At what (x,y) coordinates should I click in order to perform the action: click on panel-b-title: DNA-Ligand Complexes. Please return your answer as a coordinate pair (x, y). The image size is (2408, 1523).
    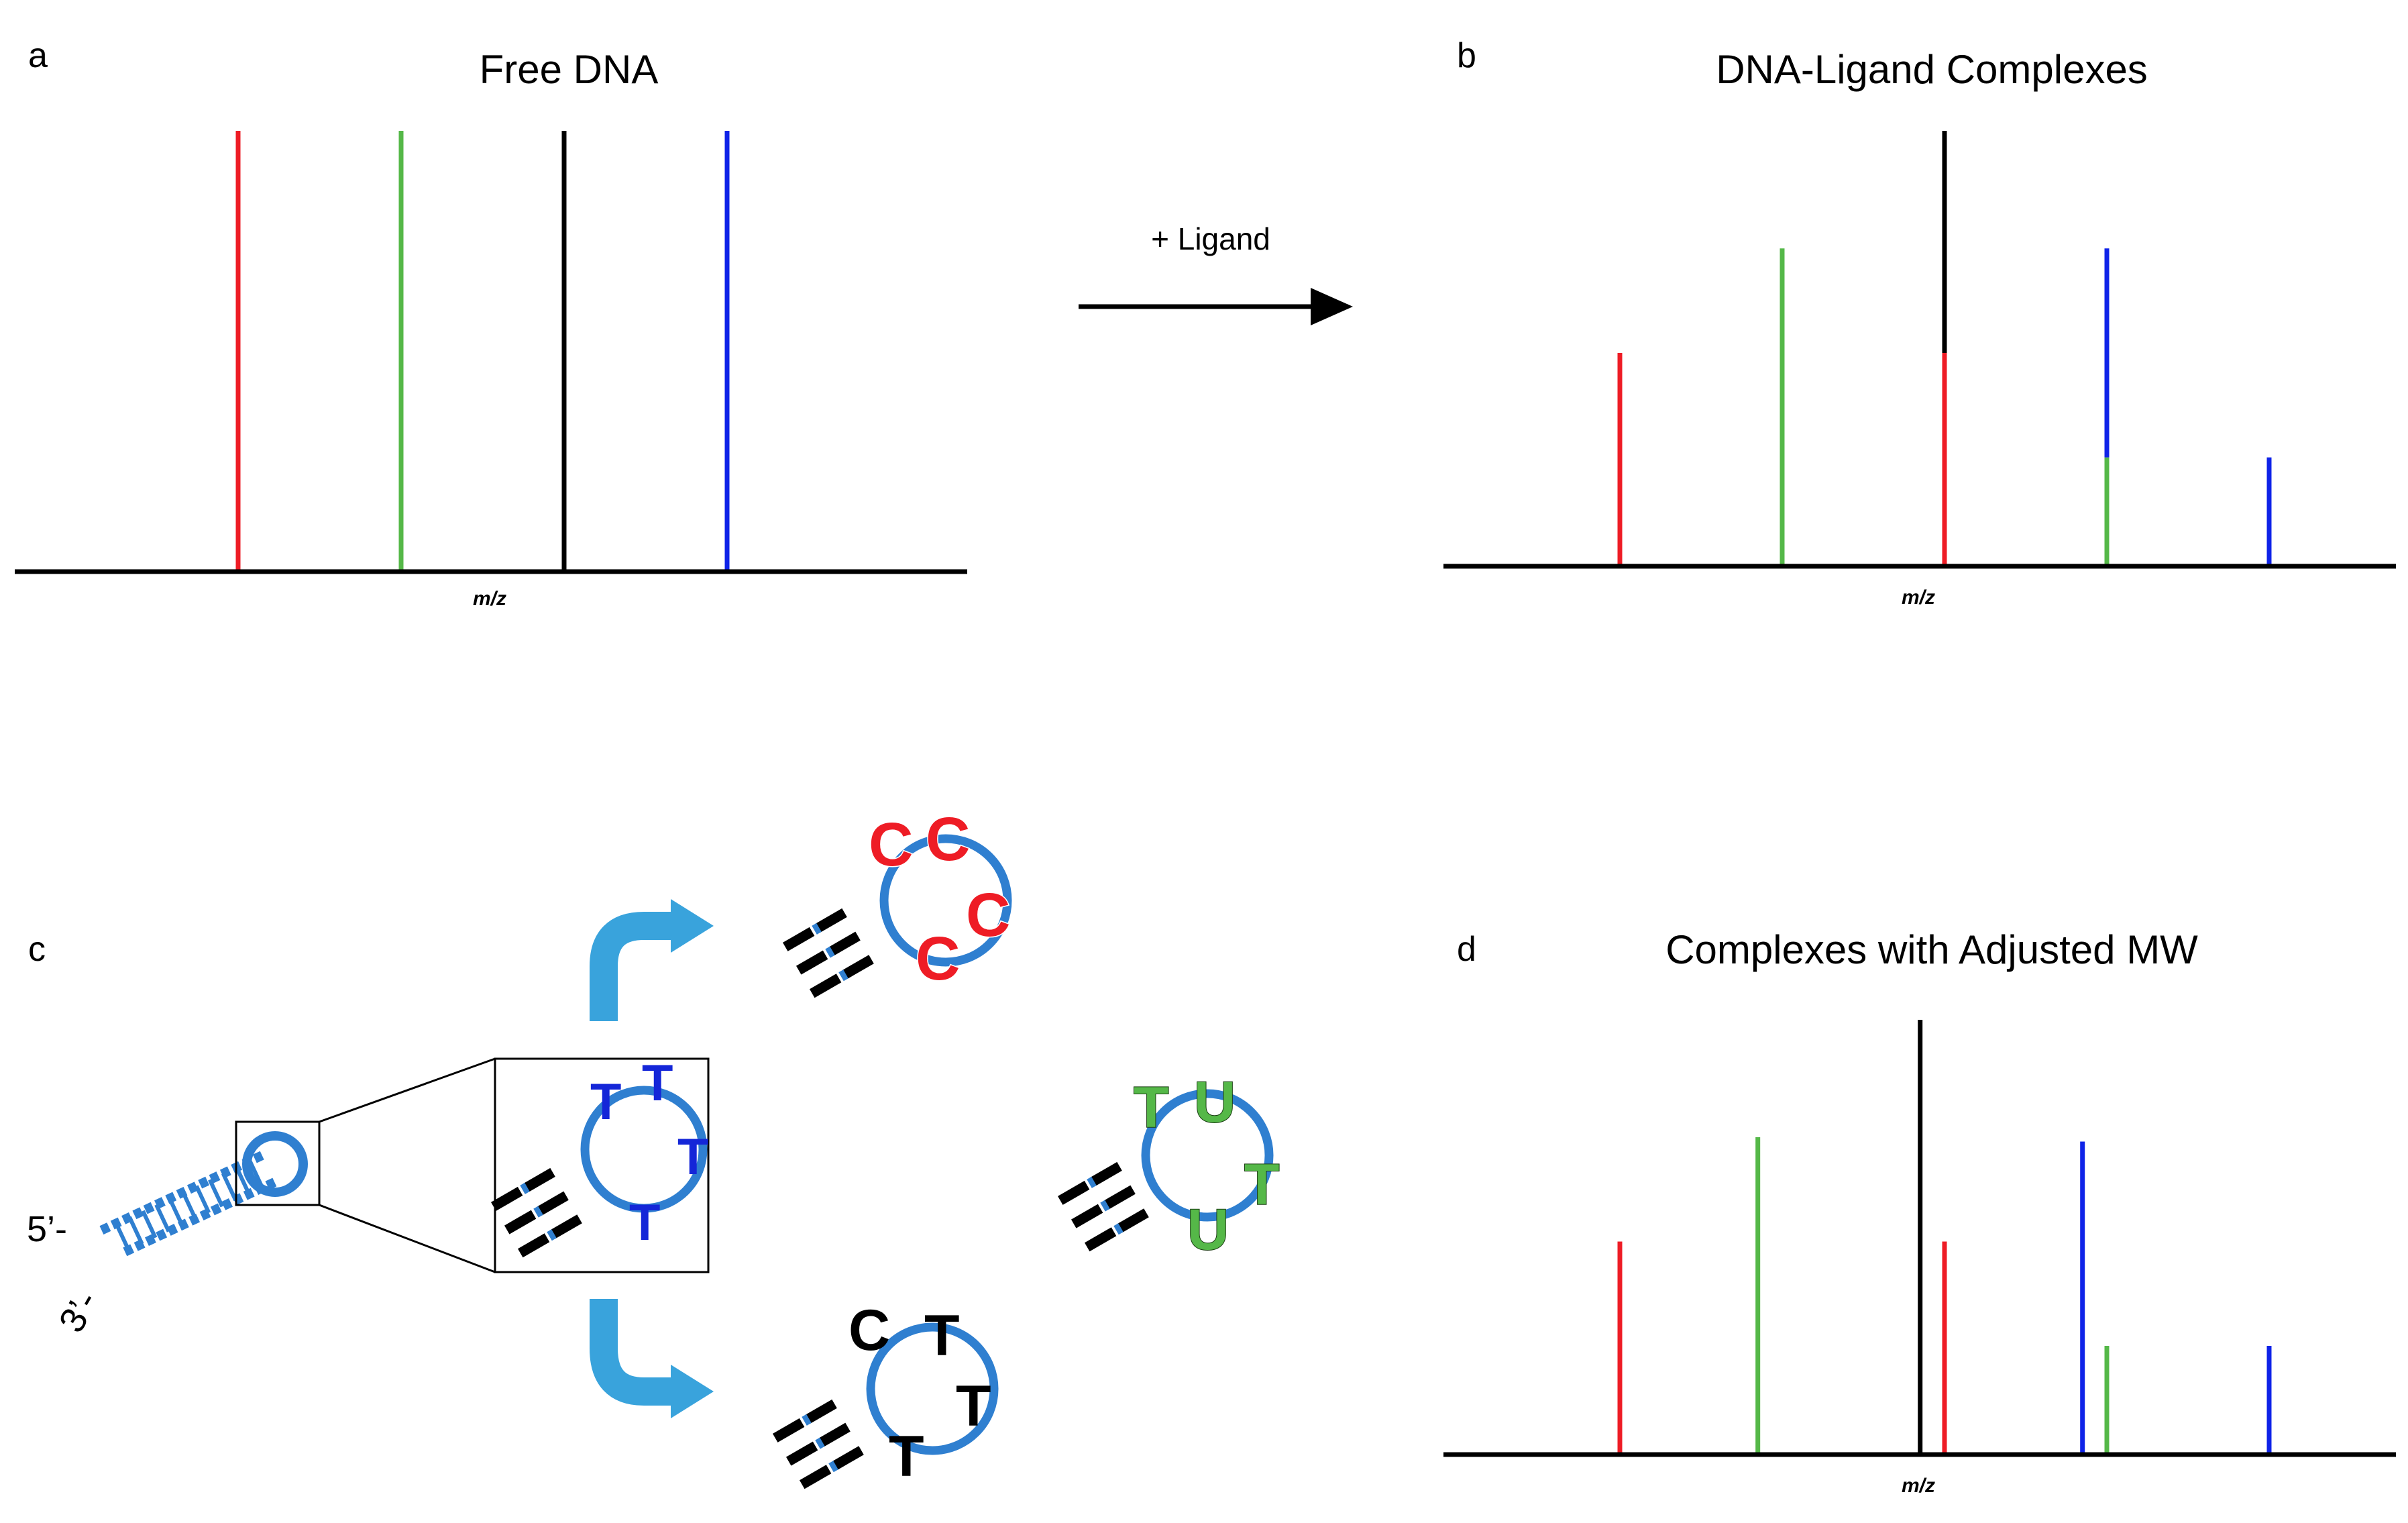
    Looking at the image, I should click on (1932, 70).